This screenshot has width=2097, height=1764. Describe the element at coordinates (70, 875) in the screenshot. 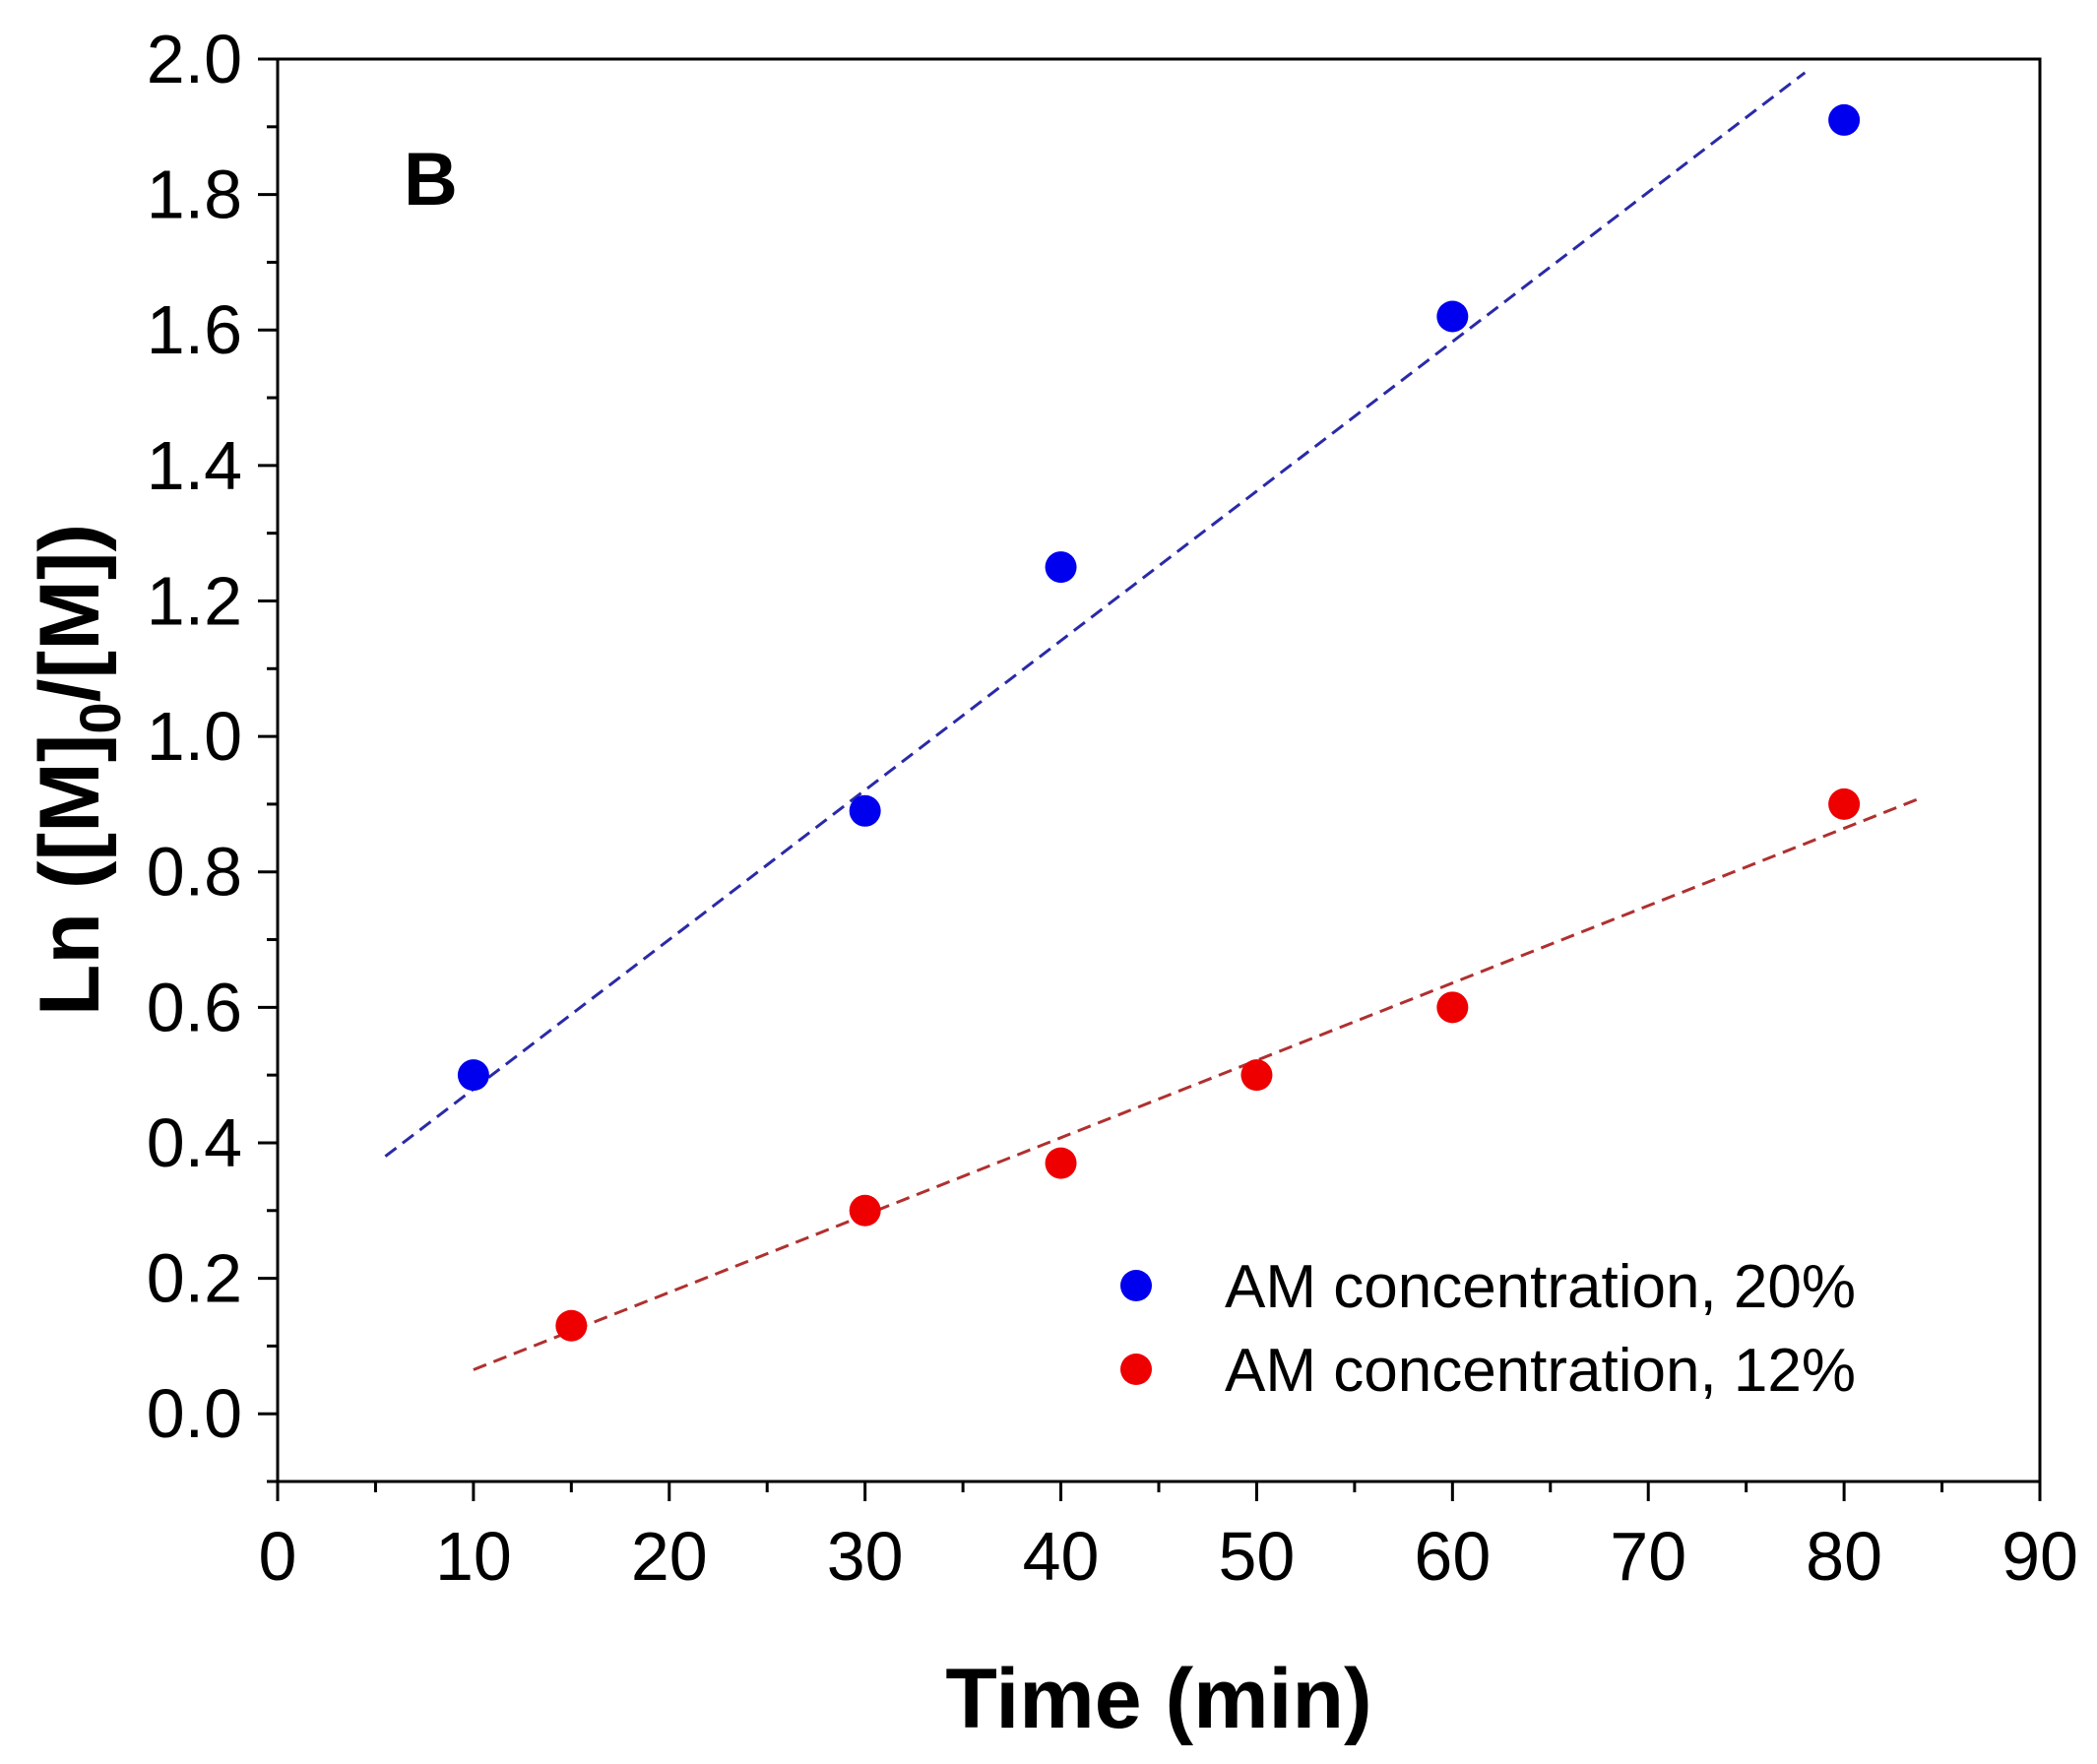

I see `y-axis-title-prefix: Ln ([M]` at that location.